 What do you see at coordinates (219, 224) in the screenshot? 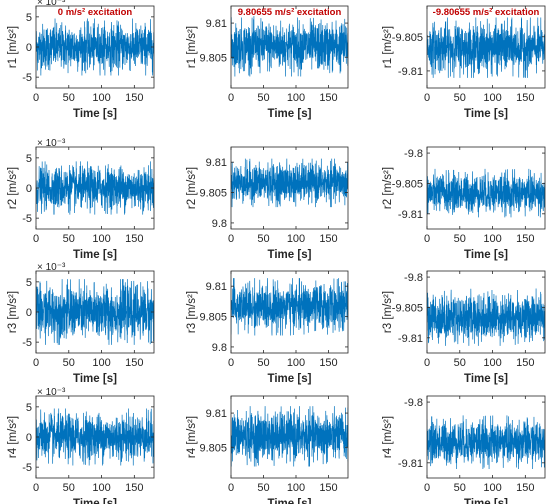
I see `y-tick-label: 9.8` at bounding box center [219, 224].